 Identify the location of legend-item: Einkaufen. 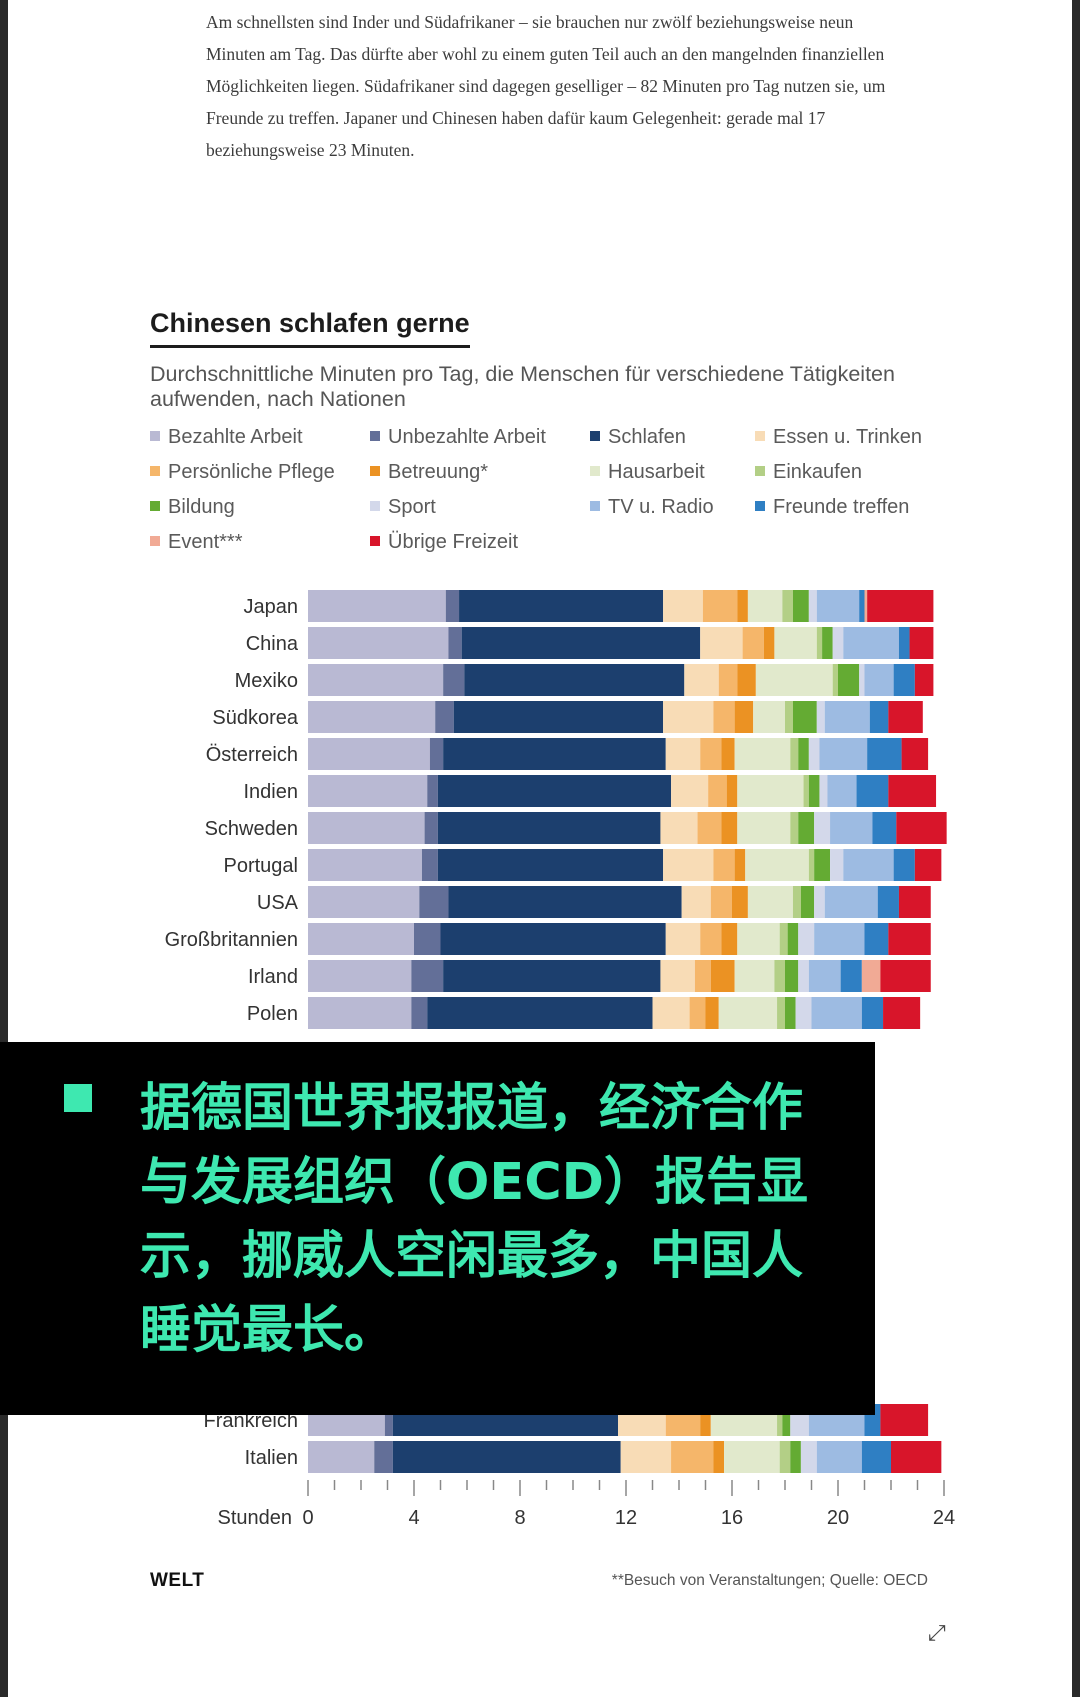
(808, 472).